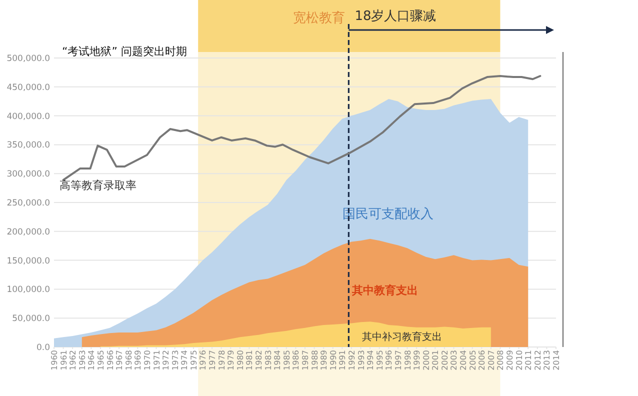 The image size is (638, 396). What do you see at coordinates (147, 360) in the screenshot?
I see `x-tick-label: 1970` at bounding box center [147, 360].